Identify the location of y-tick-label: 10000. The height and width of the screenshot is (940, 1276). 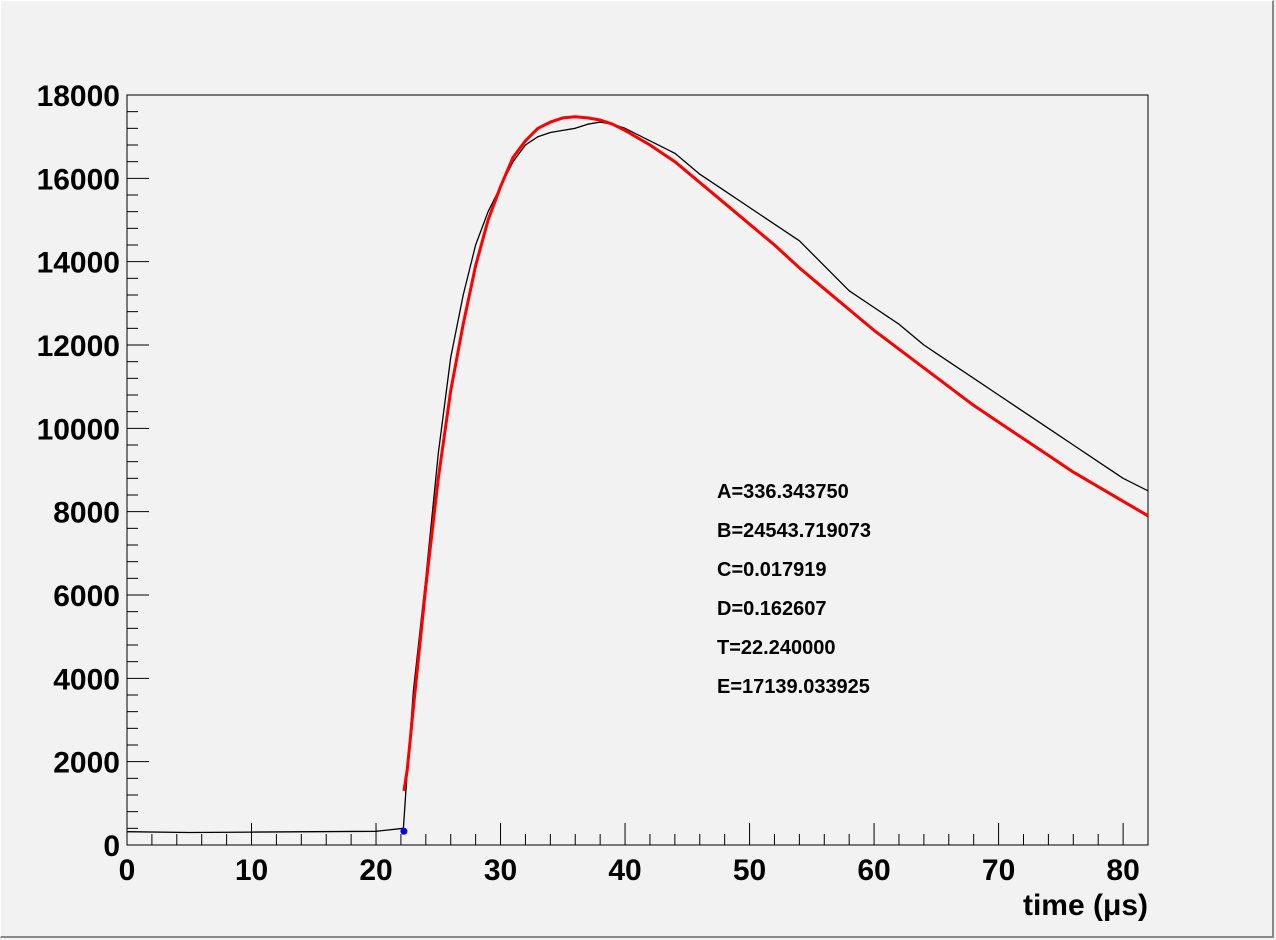
(78, 429).